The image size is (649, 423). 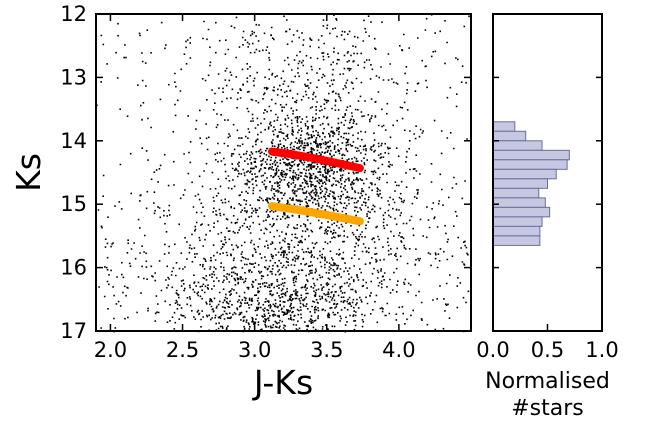 I want to click on y-tick-label: 17, so click(x=73, y=331).